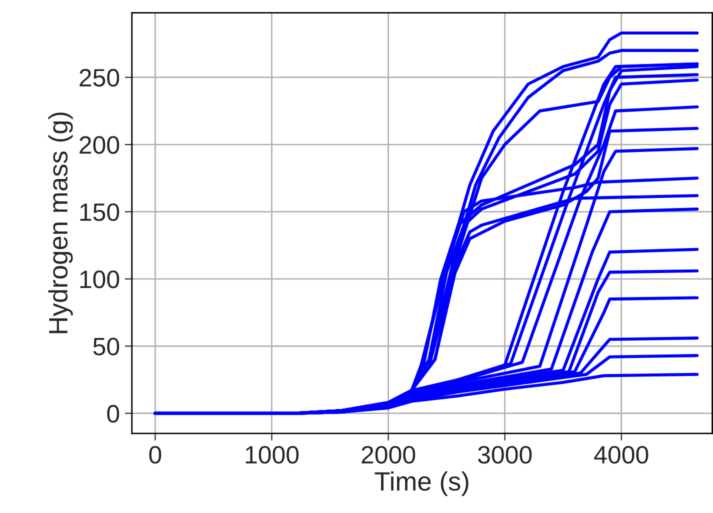 Image resolution: width=713 pixels, height=513 pixels. What do you see at coordinates (113, 413) in the screenshot?
I see `y-tick-label: 0` at bounding box center [113, 413].